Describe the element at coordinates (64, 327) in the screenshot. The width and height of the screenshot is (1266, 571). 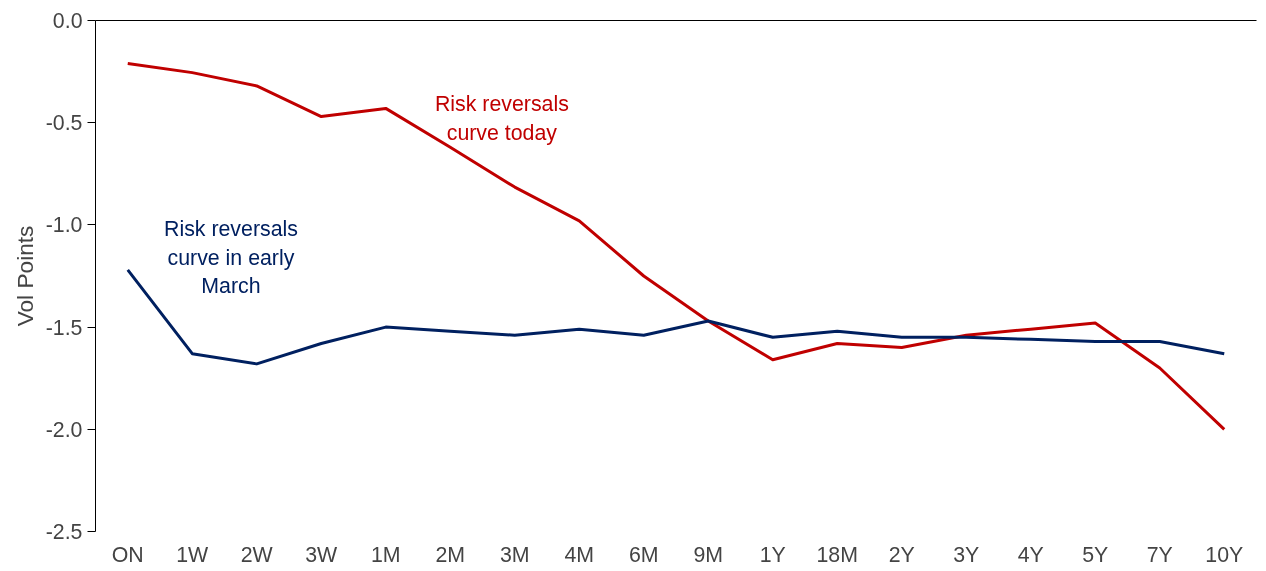
I see `y-tick-label: -1.5` at that location.